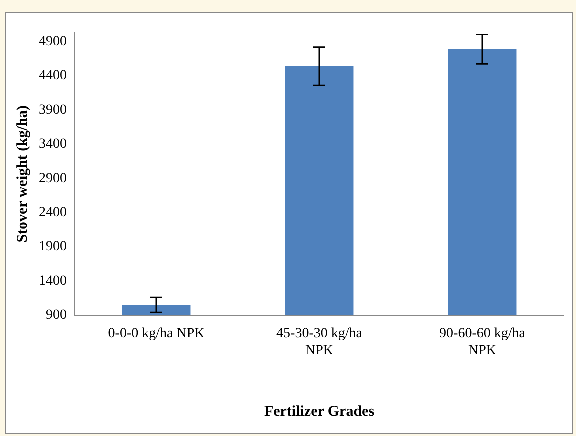 This screenshot has width=576, height=436. Describe the element at coordinates (53, 110) in the screenshot. I see `y-tick-label: 3900` at that location.